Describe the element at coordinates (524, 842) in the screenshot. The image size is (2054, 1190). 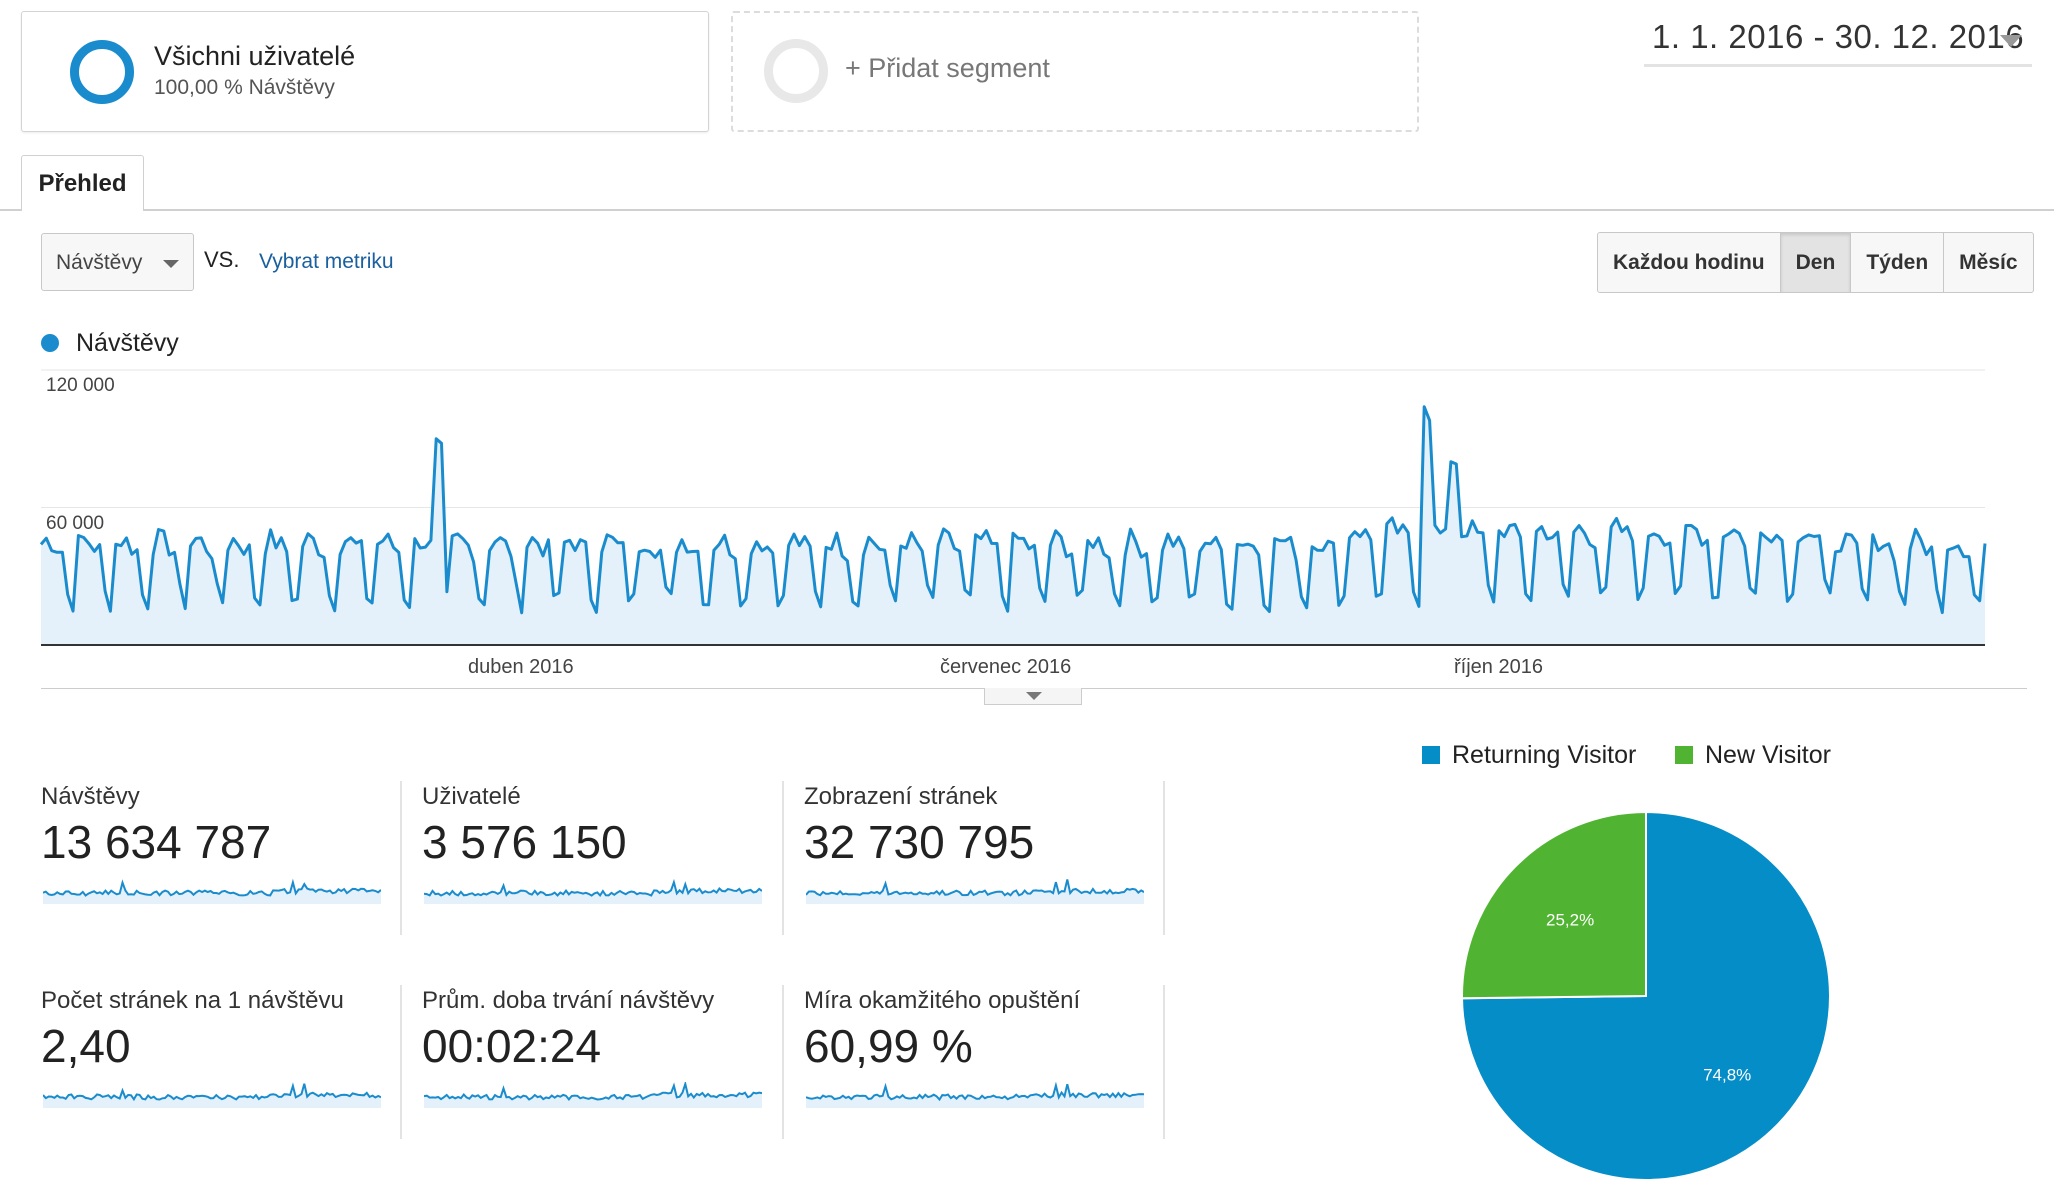
I see `scorecard-value: 3 576 150` at that location.